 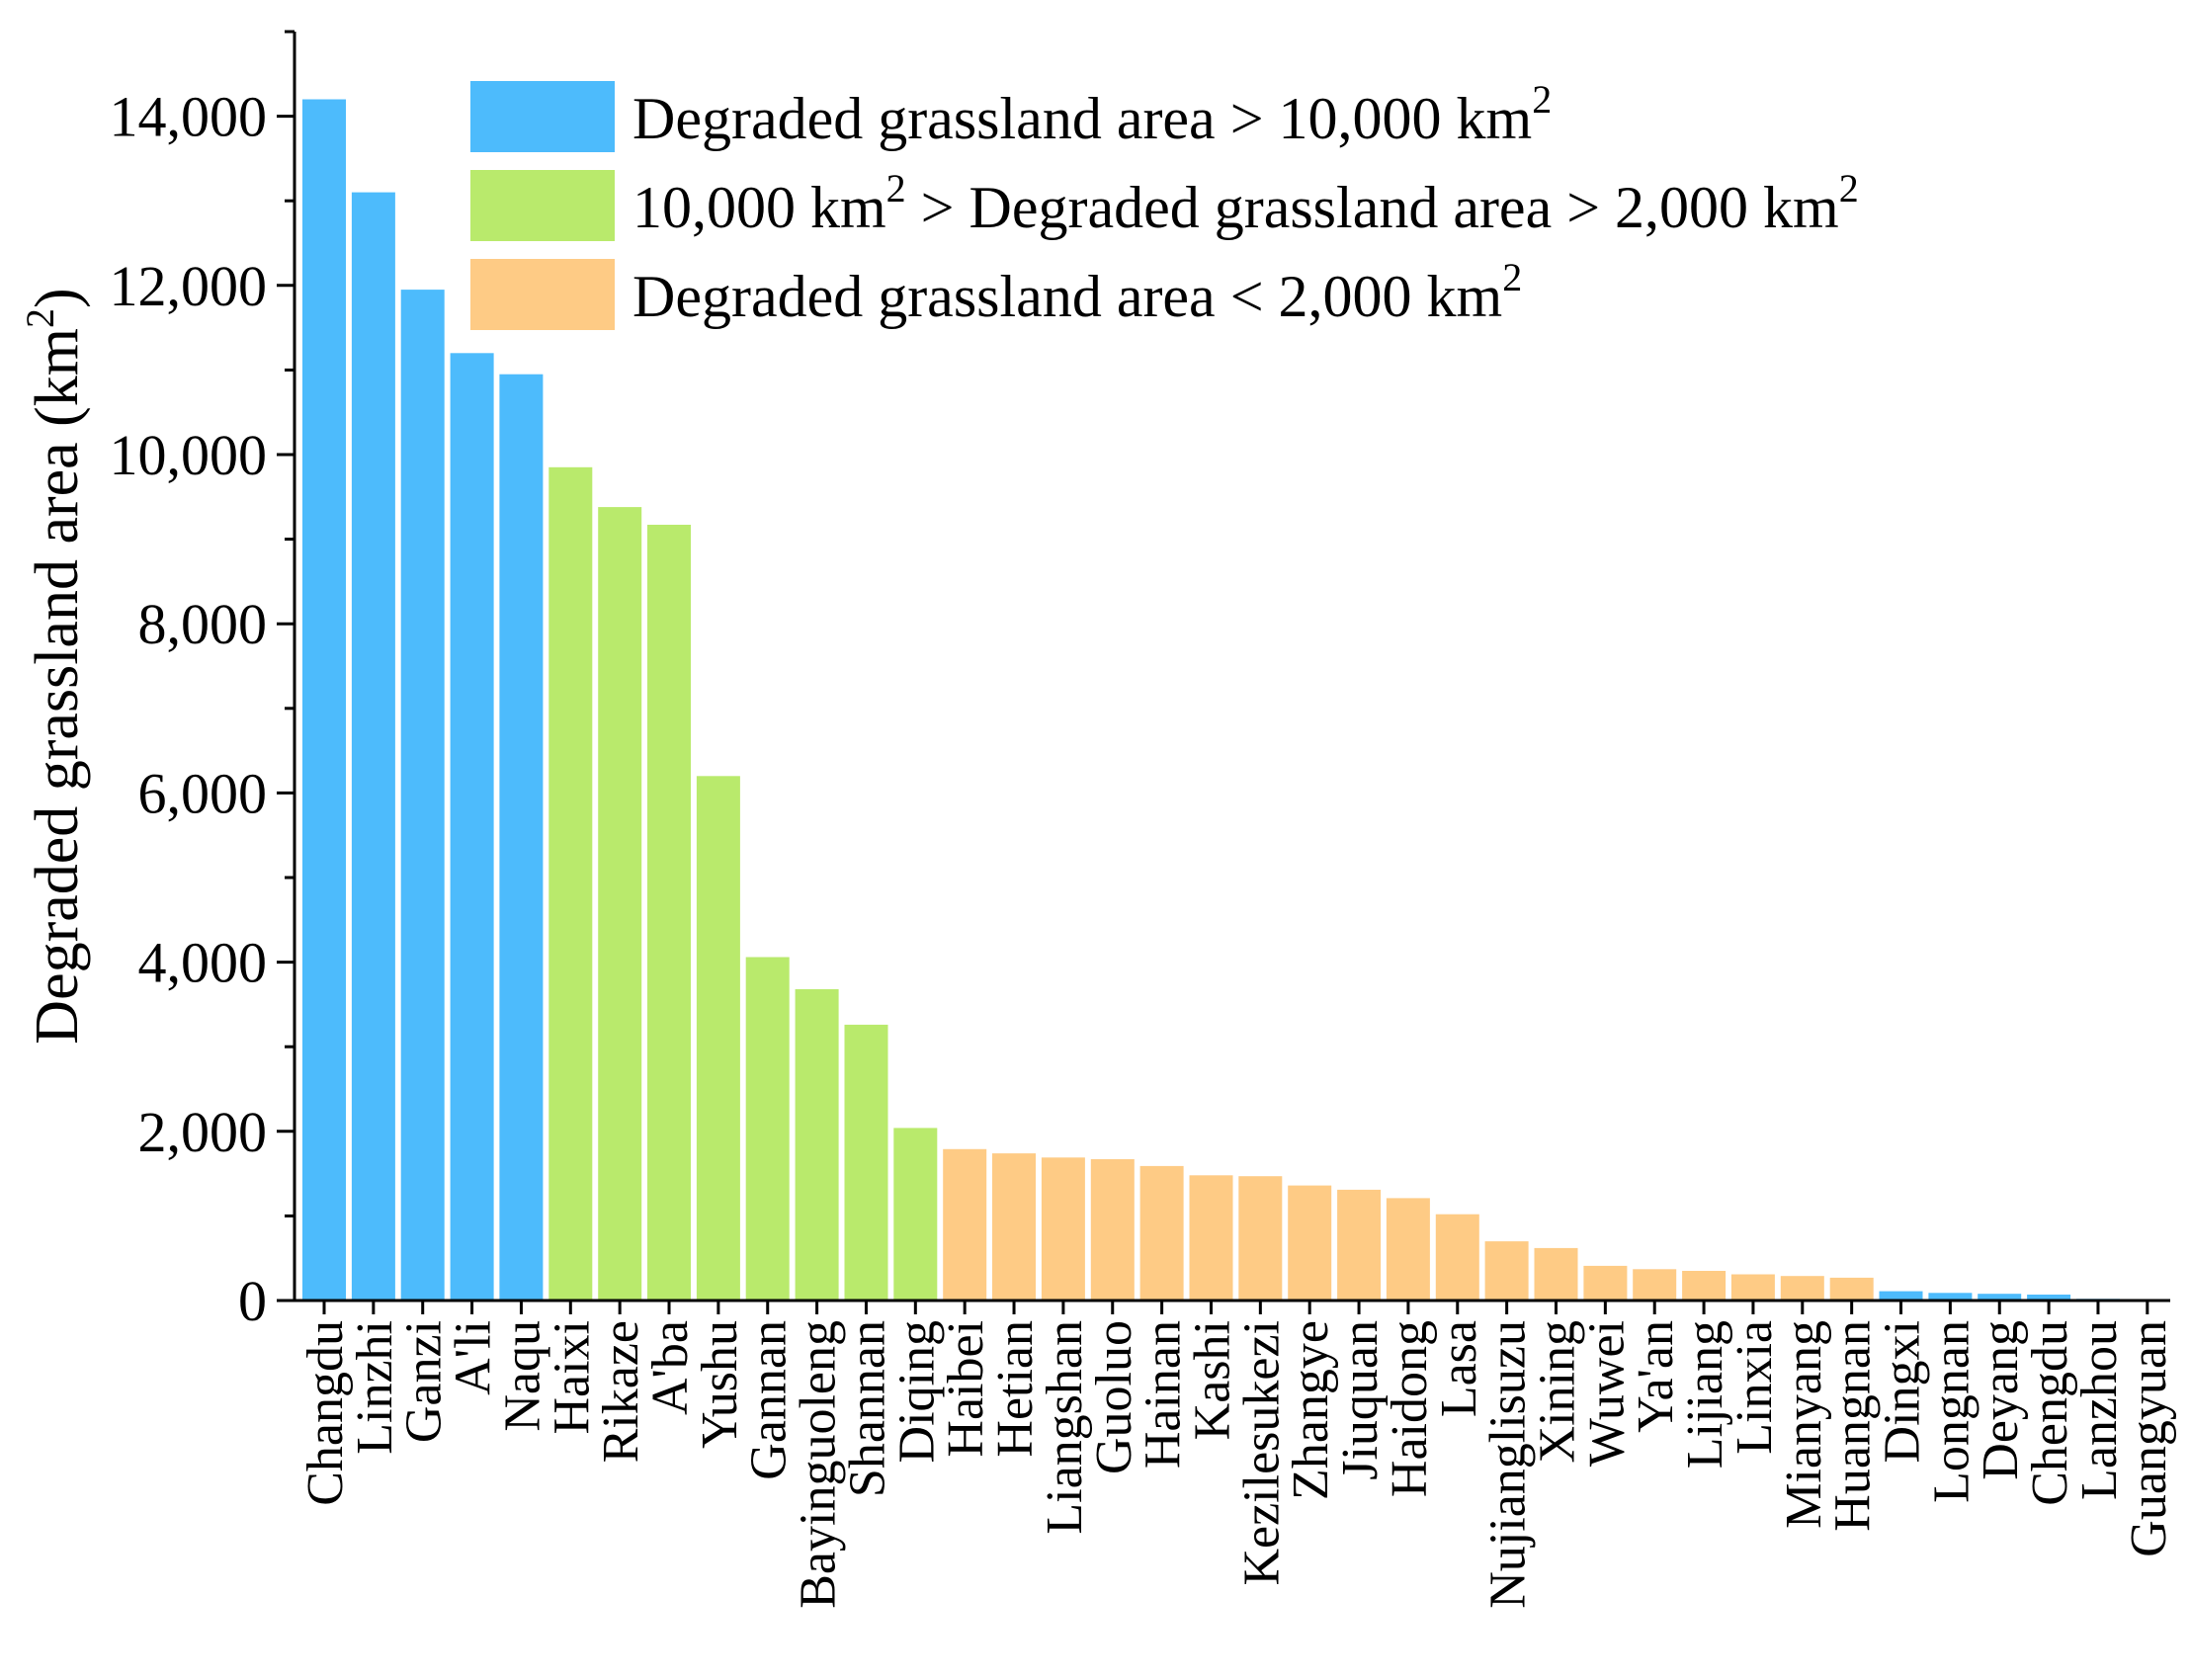 What do you see at coordinates (1114, 1397) in the screenshot?
I see `x-category-label: Guoluo` at bounding box center [1114, 1397].